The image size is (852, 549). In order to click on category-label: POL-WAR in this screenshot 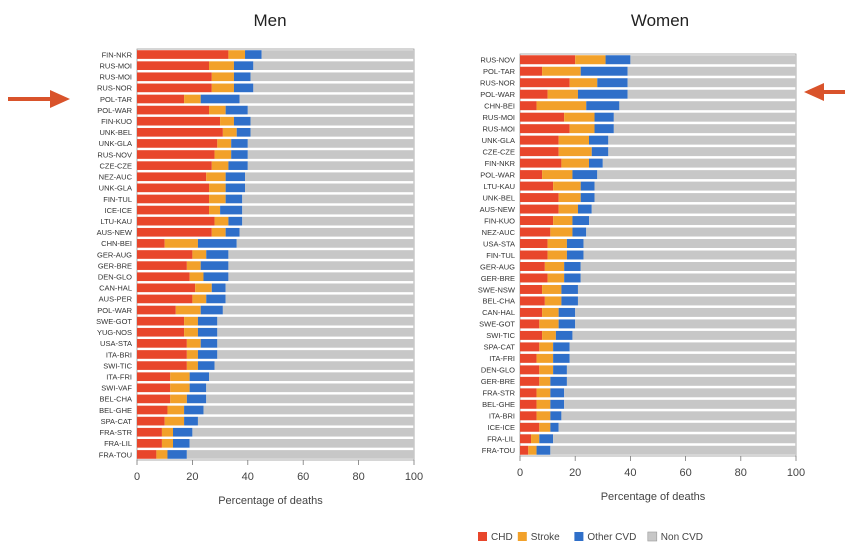, I will do `click(497, 94)`.